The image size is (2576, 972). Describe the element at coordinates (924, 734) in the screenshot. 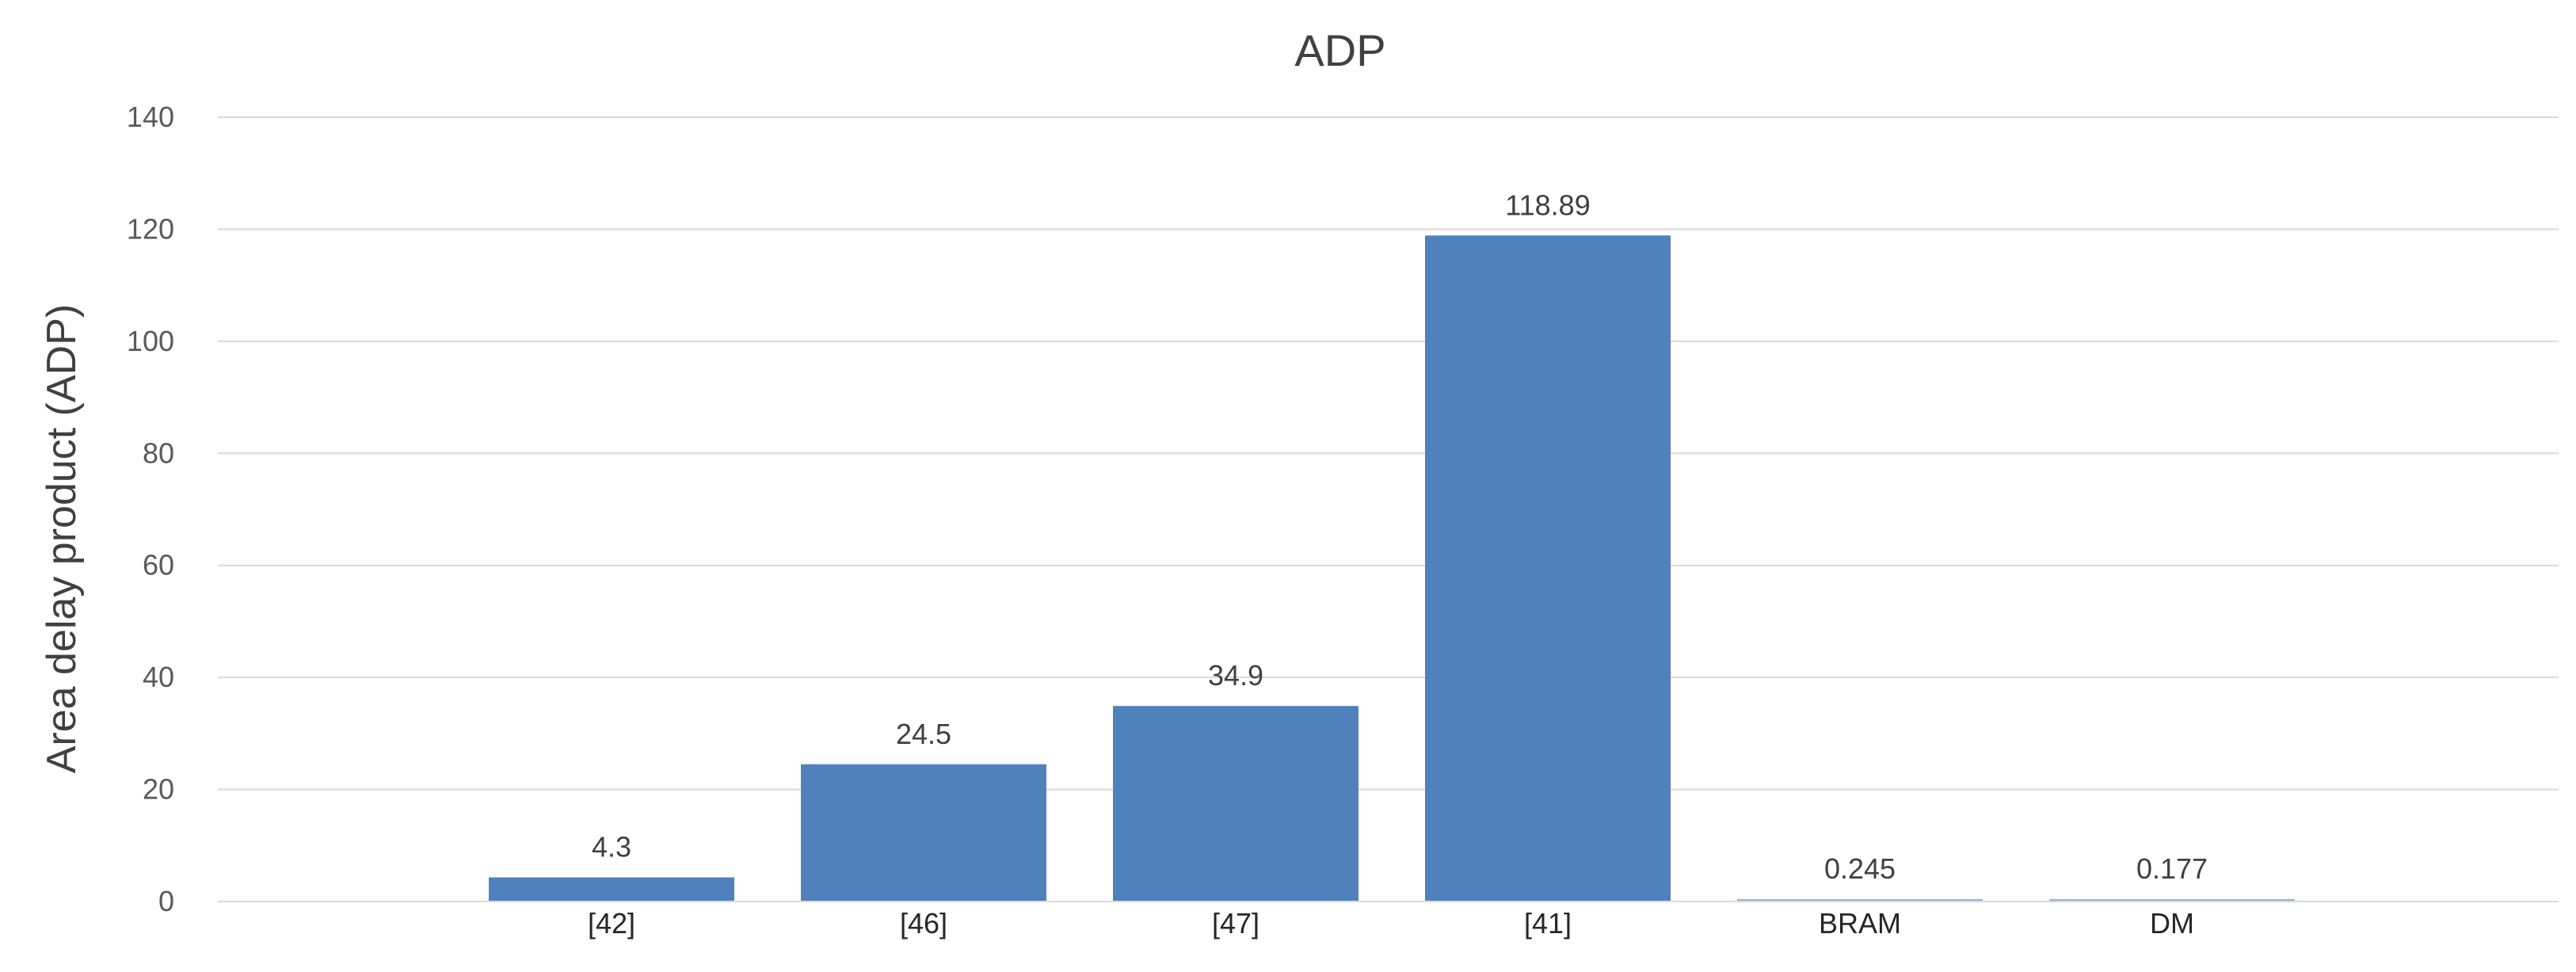

I see `data-label: 24.5` at that location.